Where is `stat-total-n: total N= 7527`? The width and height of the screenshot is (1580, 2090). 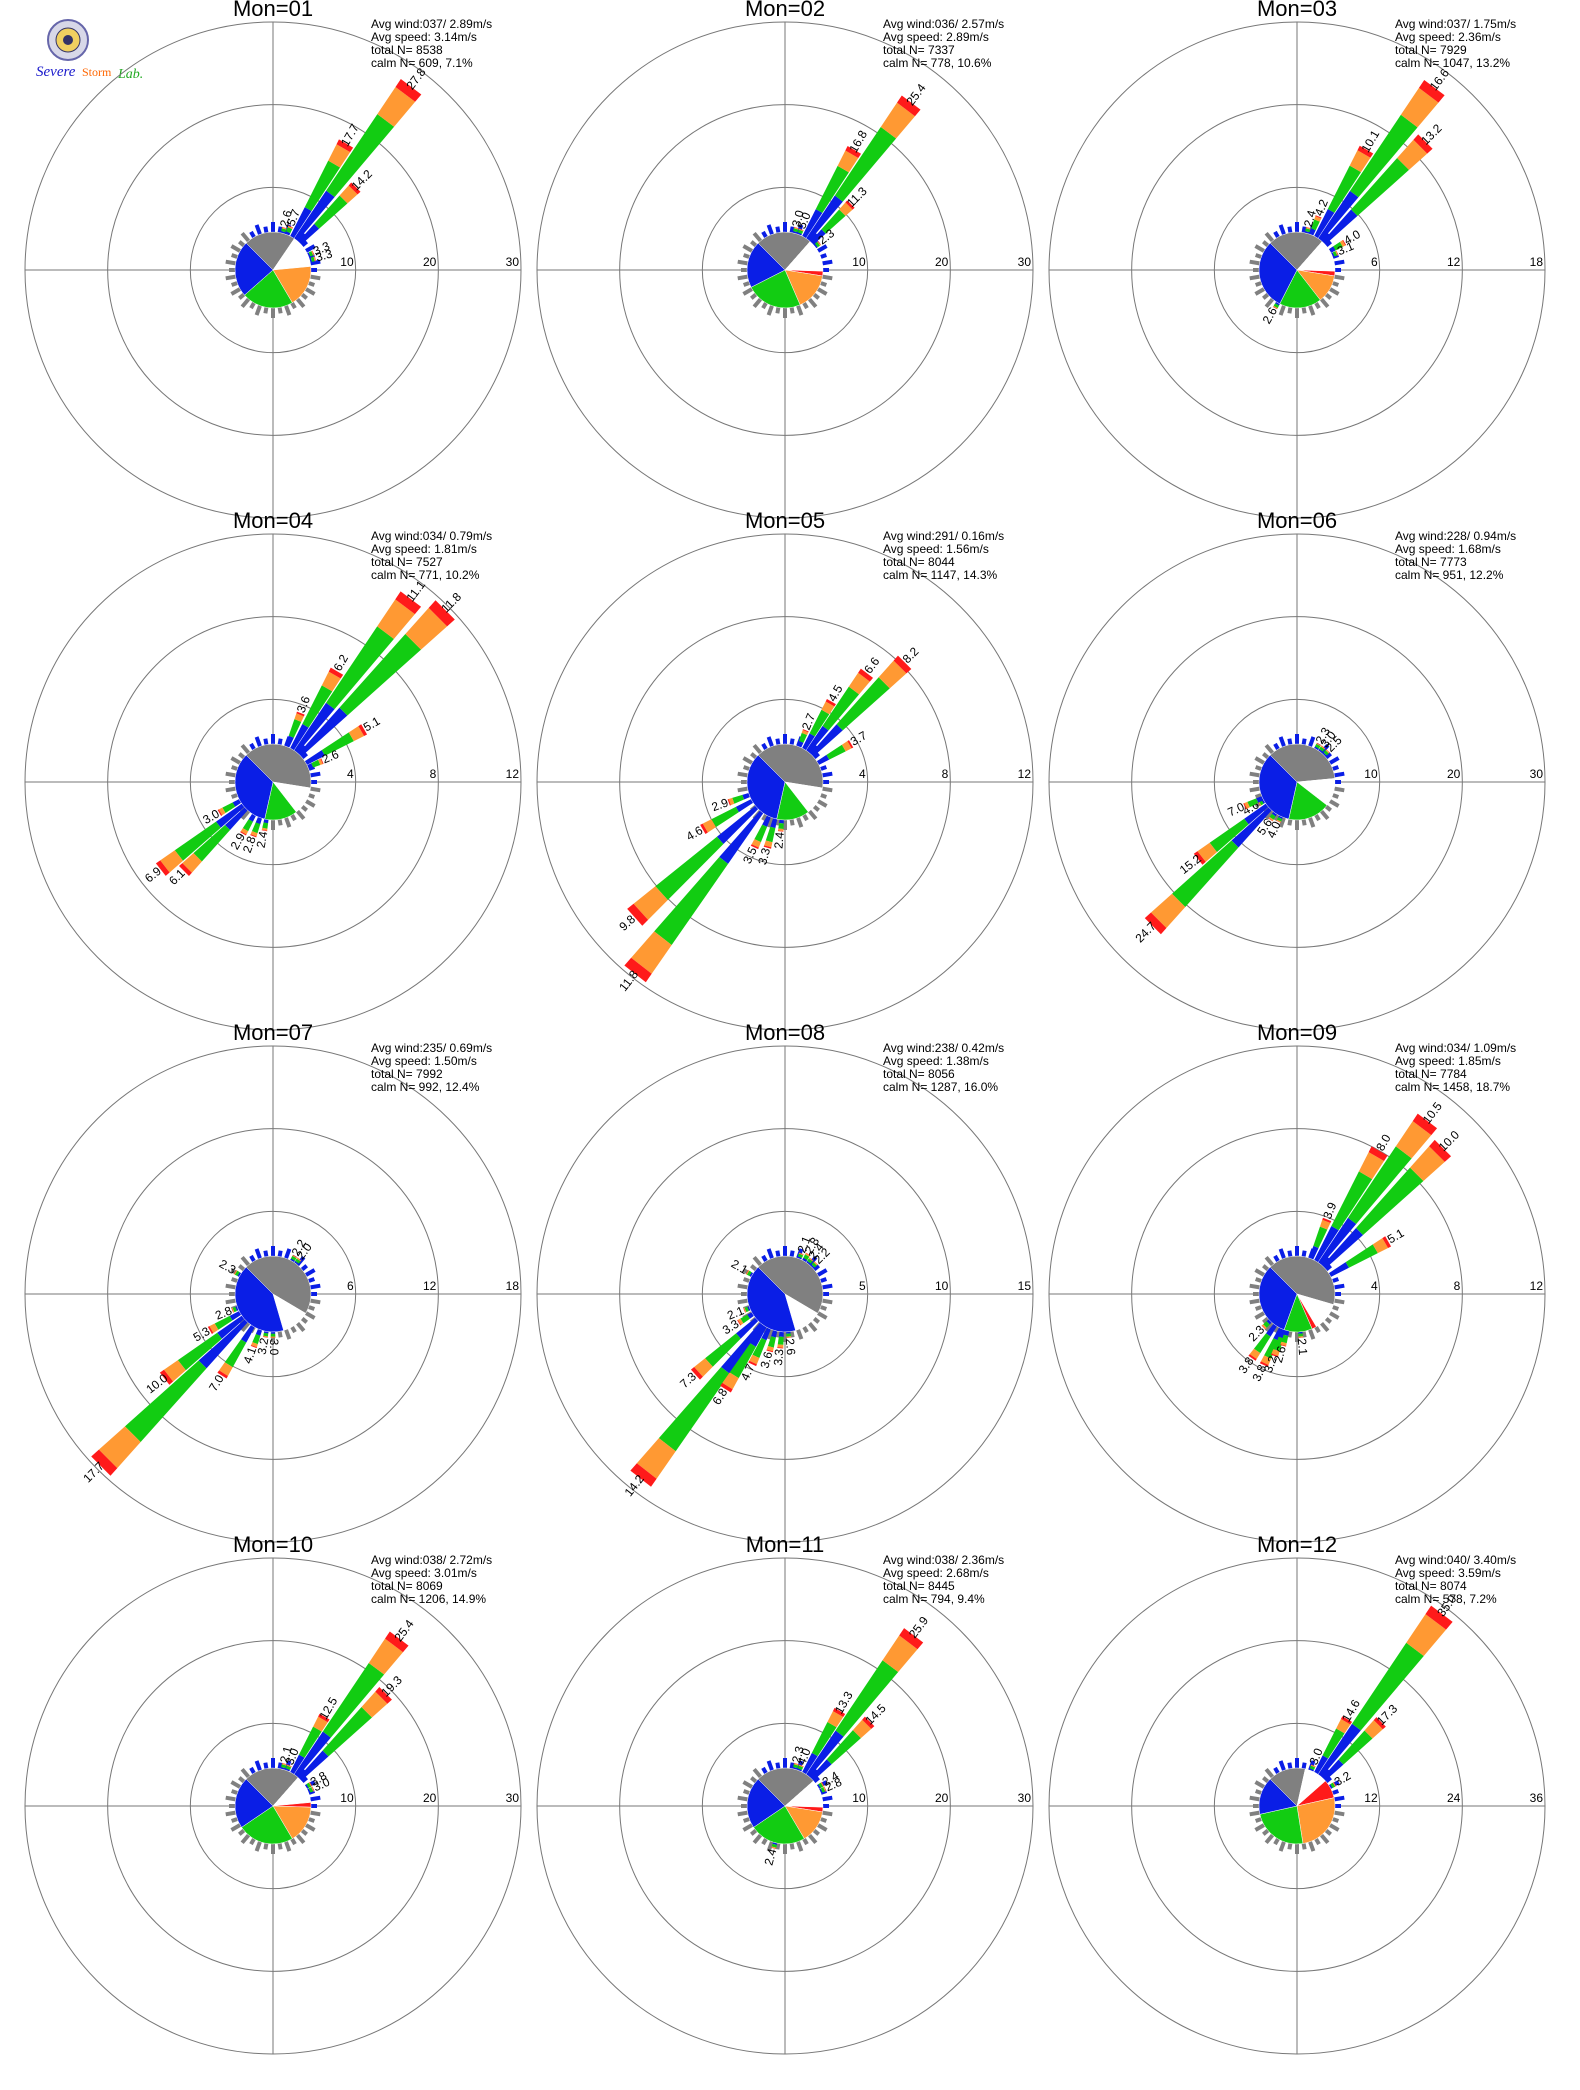 stat-total-n: total N= 7527 is located at coordinates (407, 562).